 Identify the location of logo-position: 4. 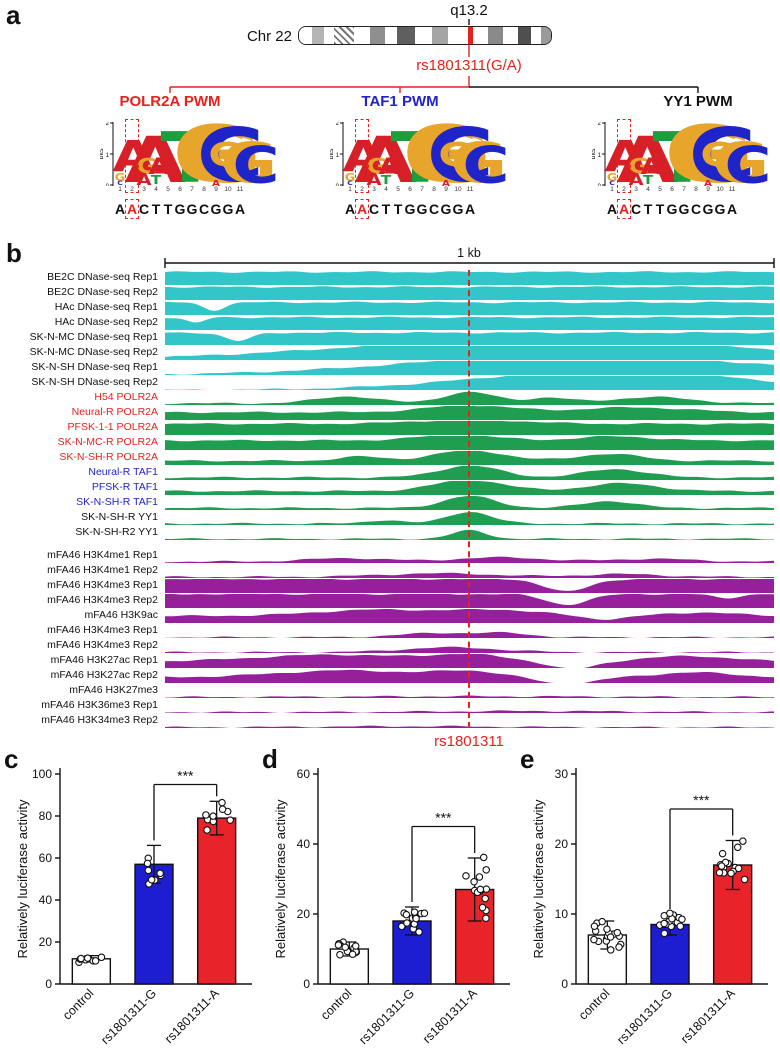
(386, 189).